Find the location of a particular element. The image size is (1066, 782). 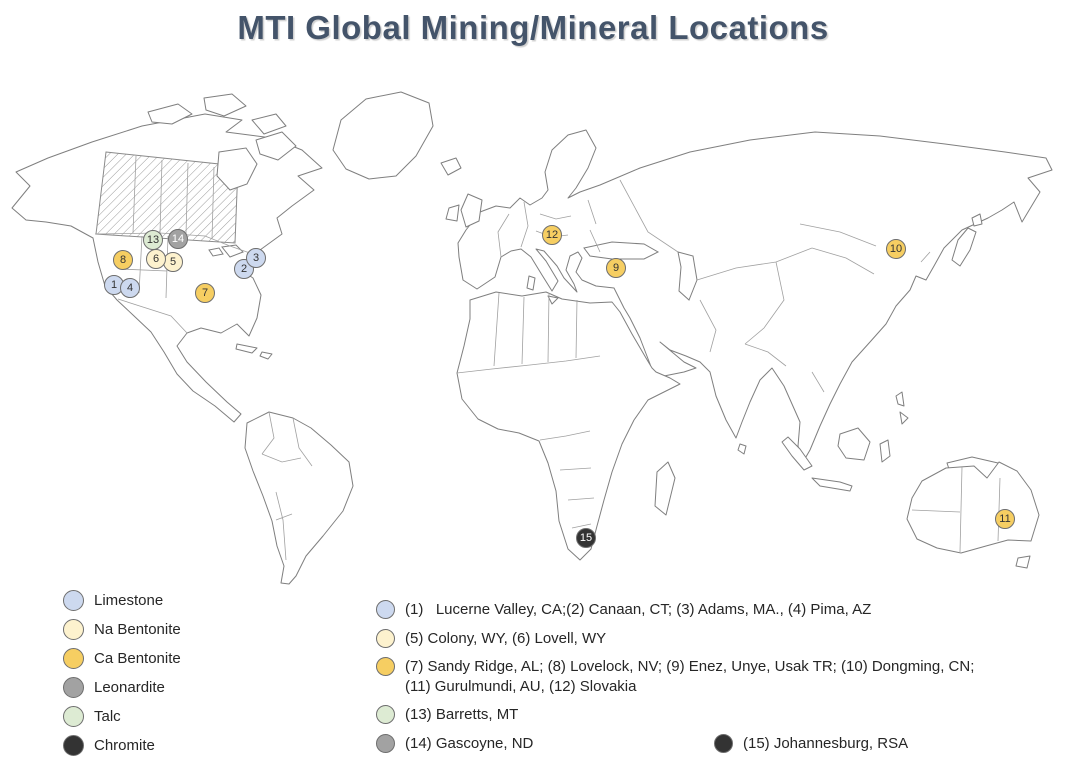

iceland-shape is located at coordinates (451, 166).